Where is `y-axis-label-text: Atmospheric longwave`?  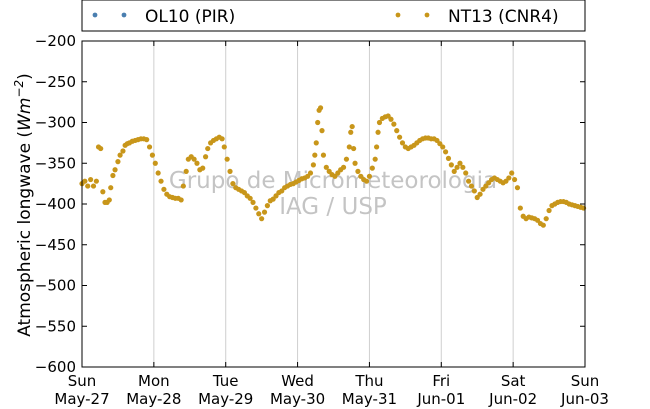 y-axis-label-text: Atmospheric longwave is located at coordinates (25, 240).